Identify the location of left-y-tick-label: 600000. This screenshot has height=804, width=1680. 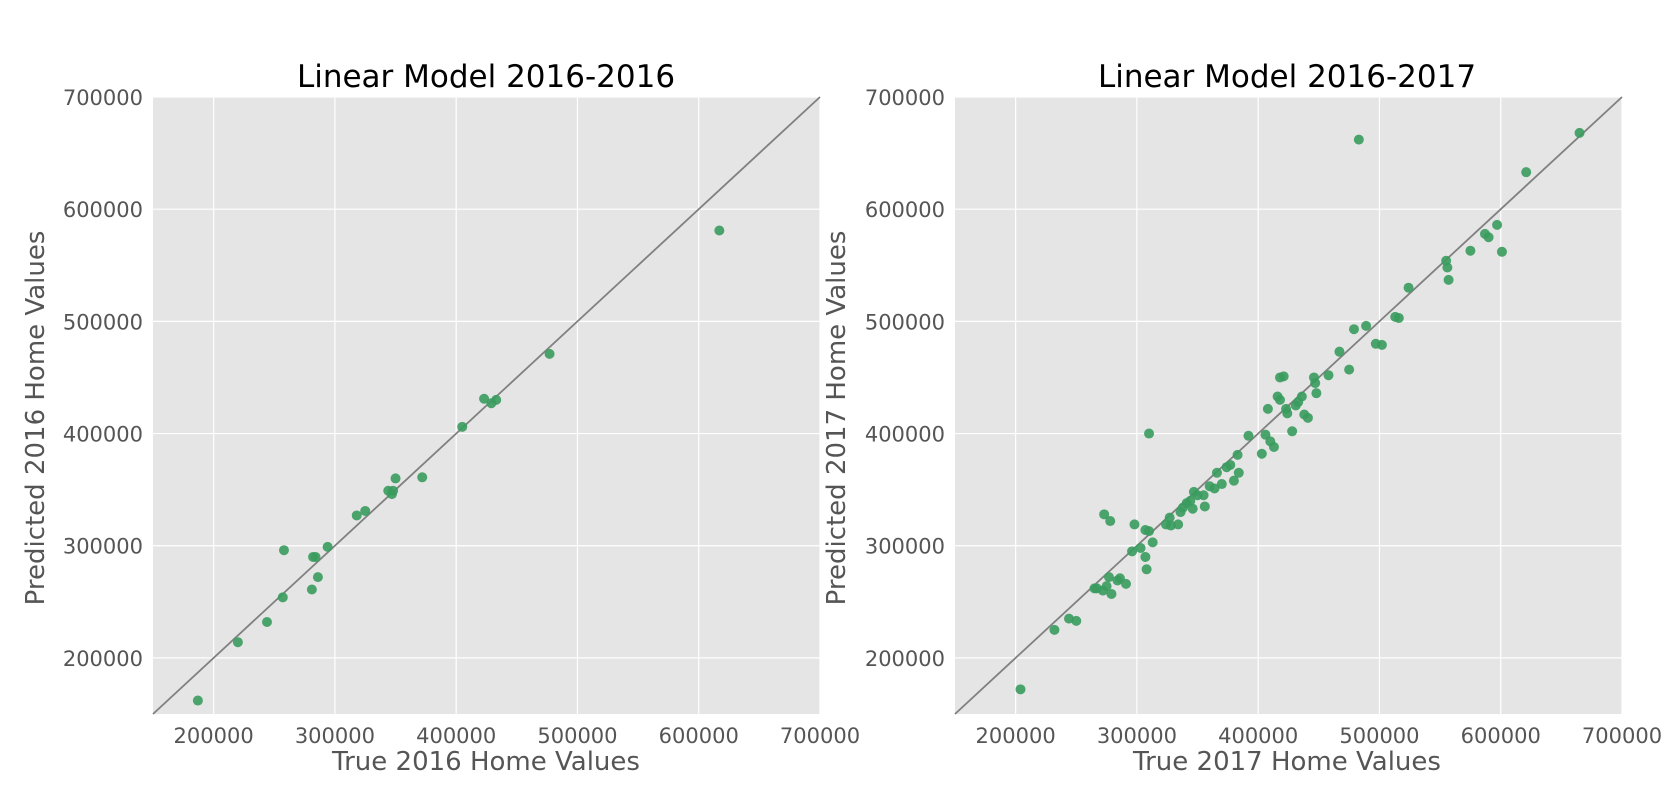
(103, 210).